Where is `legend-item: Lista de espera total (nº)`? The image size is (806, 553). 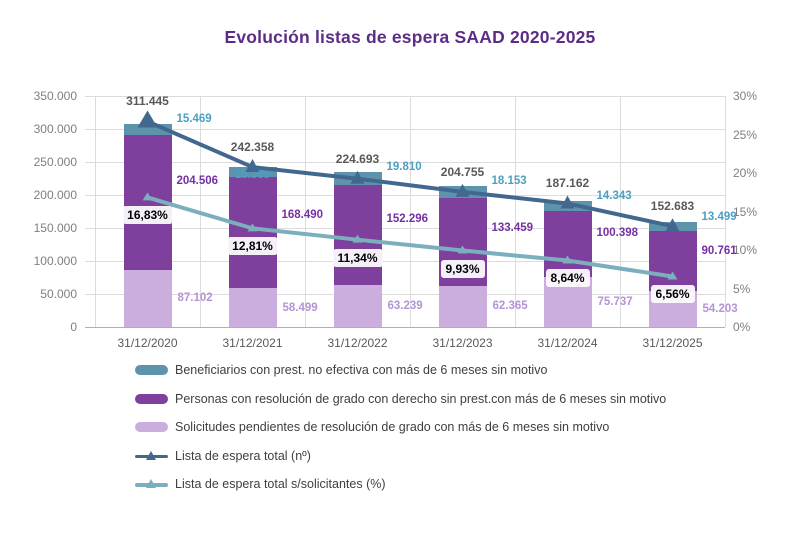 legend-item: Lista de espera total (nº) is located at coordinates (223, 456).